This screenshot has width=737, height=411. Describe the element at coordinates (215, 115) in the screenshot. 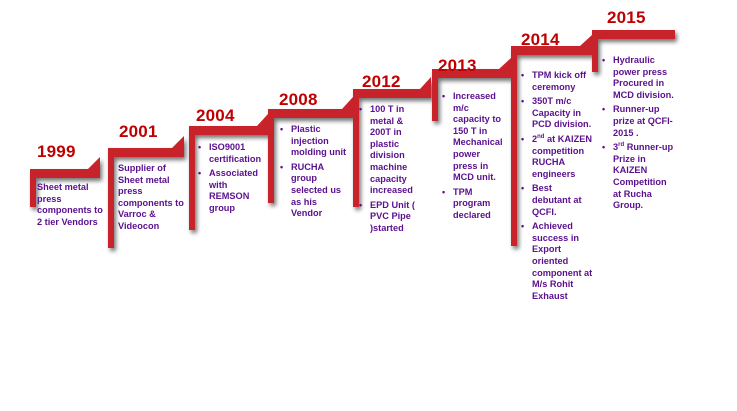

I see `year-2004: 2004` at that location.